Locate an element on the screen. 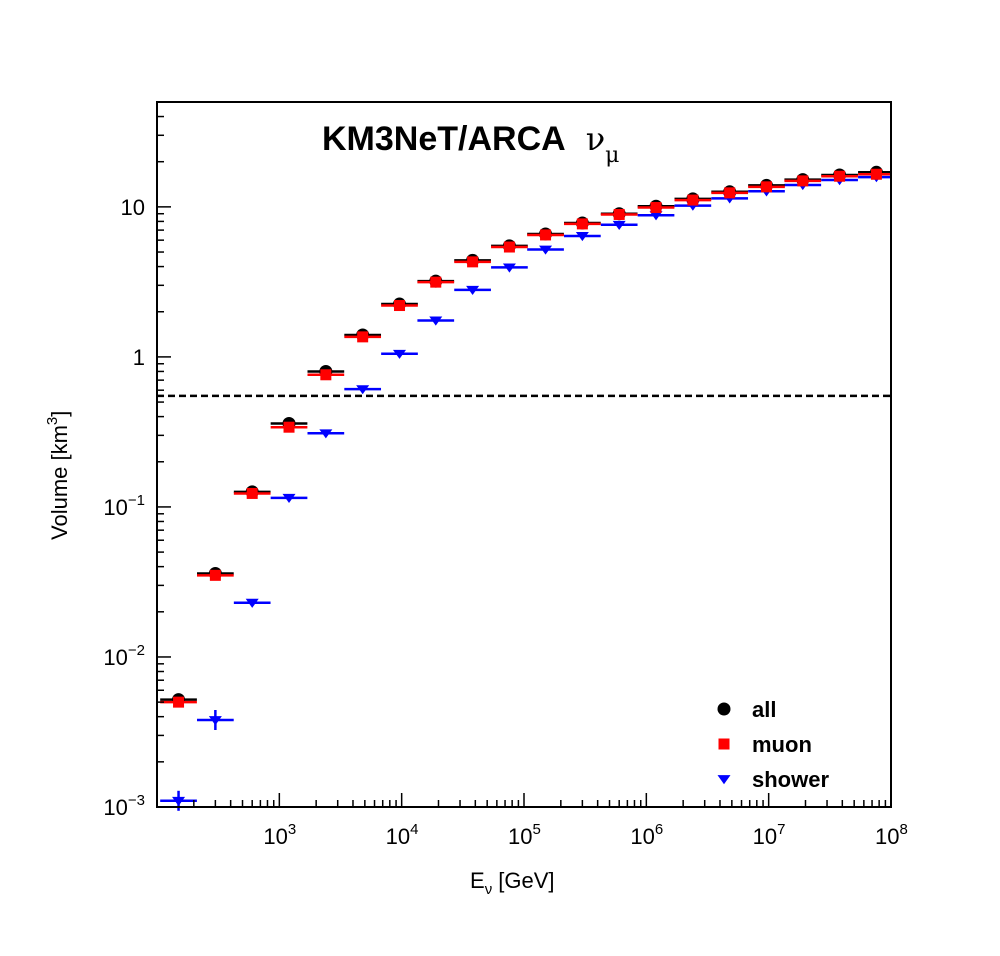  chart-title-nu: ν is located at coordinates (595, 139).